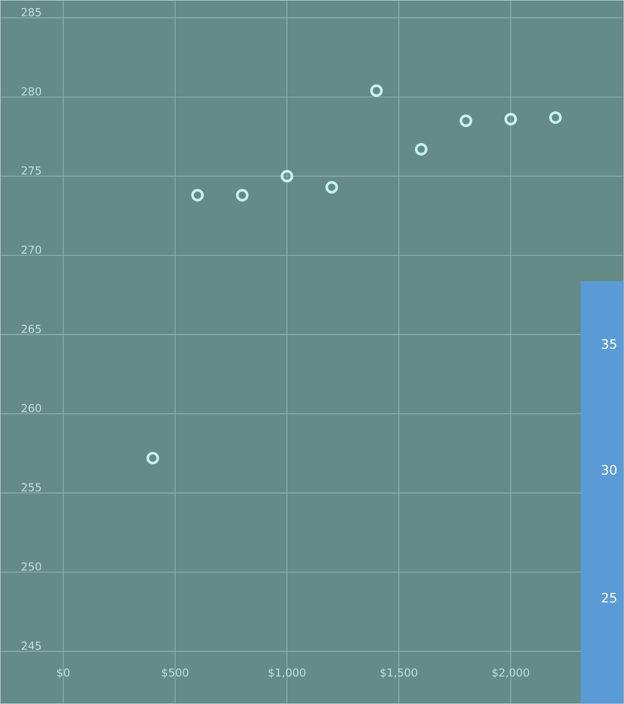  I want to click on x-tick-label: $0, so click(63, 673).